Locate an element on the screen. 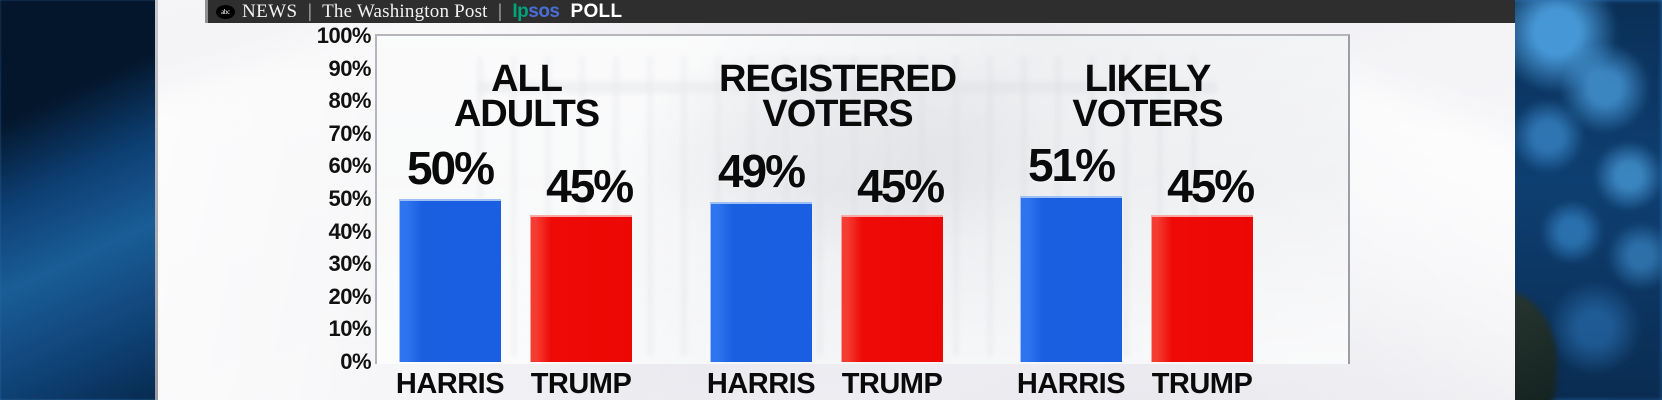 The image size is (1662, 400). bar-column-harris: 50% HARRIS is located at coordinates (450, 218).